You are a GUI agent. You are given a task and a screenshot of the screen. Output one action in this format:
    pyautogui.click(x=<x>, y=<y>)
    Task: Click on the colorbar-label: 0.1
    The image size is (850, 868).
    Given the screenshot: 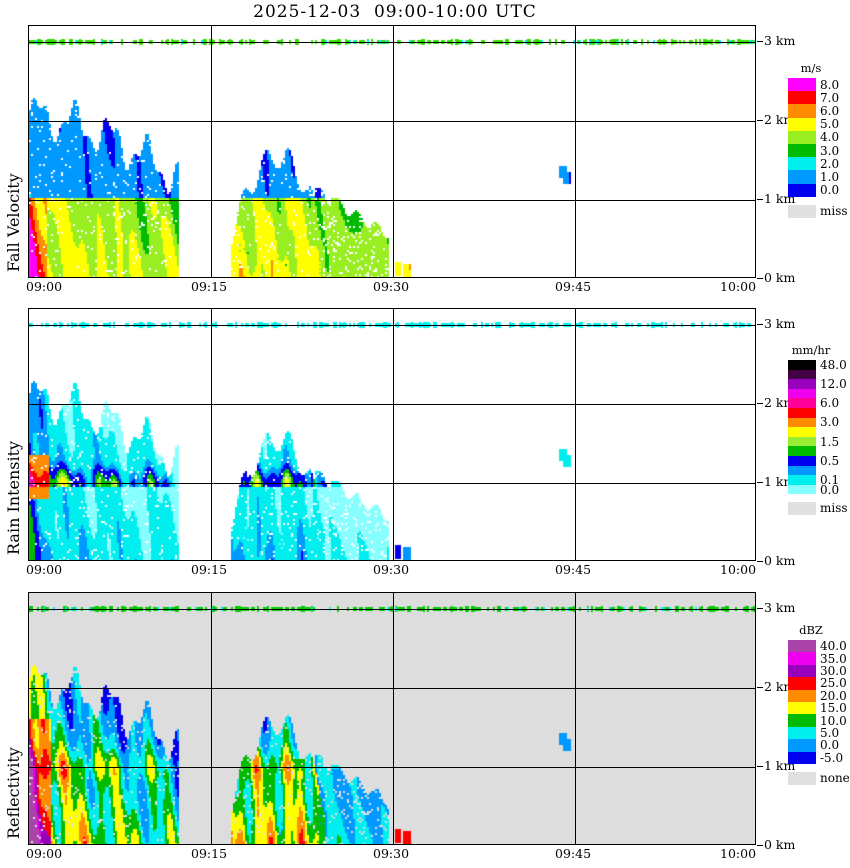 What is the action you would take?
    pyautogui.click(x=830, y=480)
    